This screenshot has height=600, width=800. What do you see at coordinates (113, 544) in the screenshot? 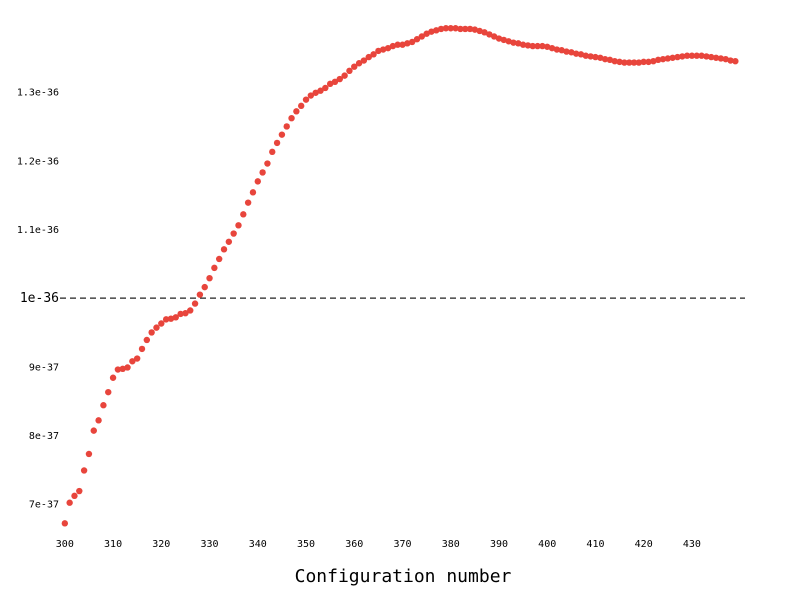
I see `x-tick-label: 310` at bounding box center [113, 544].